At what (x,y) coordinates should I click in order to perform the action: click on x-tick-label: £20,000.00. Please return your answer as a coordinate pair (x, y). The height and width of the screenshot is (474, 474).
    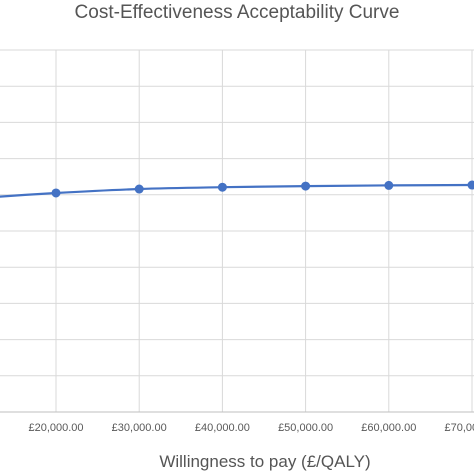
    Looking at the image, I should click on (55, 428).